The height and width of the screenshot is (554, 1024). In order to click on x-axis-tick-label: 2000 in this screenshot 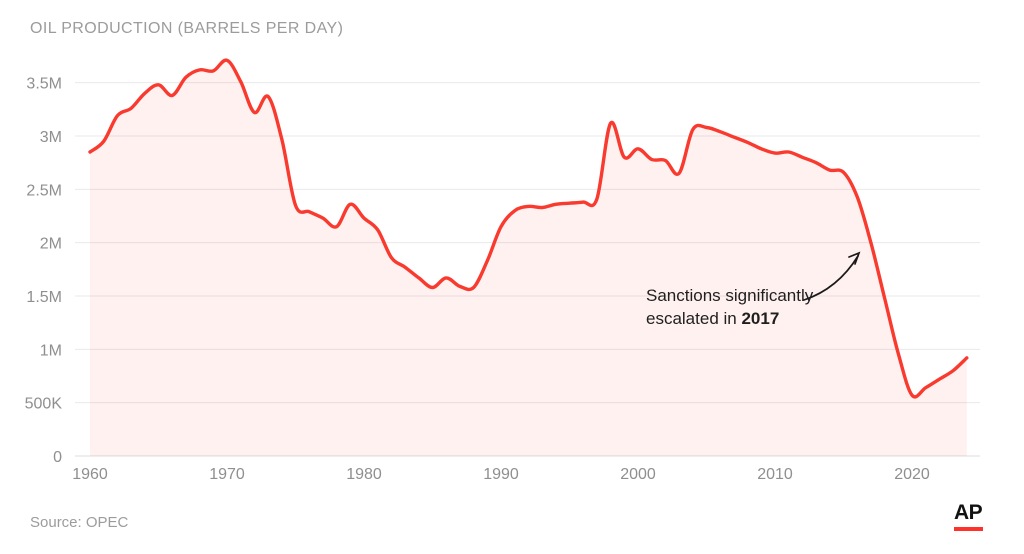, I will do `click(638, 474)`.